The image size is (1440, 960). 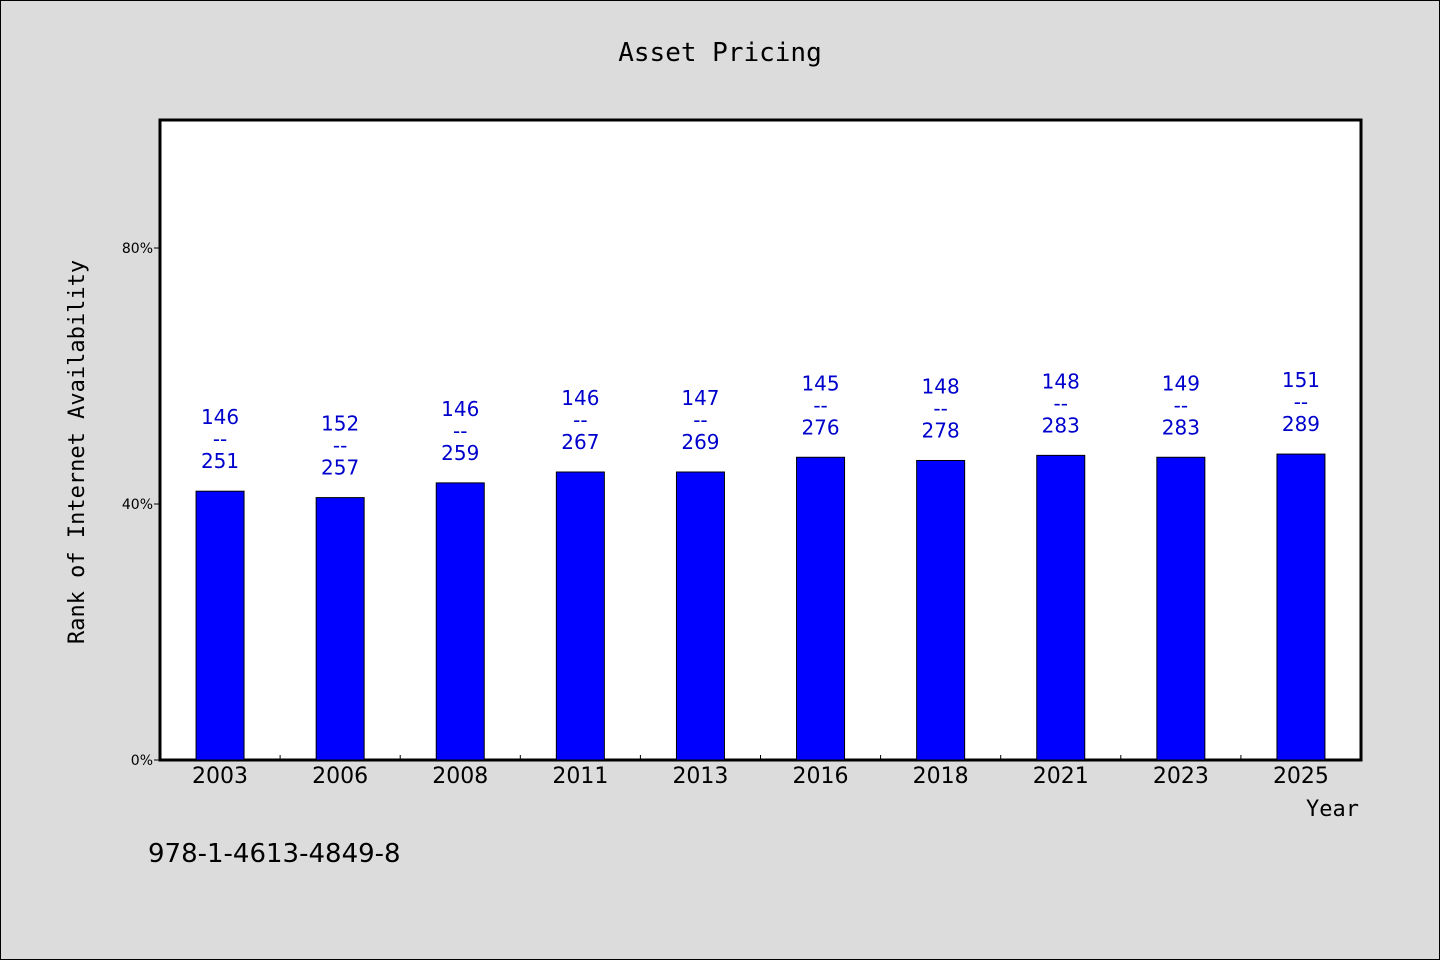 What do you see at coordinates (941, 430) in the screenshot?
I see `data-label-2018-3: 278` at bounding box center [941, 430].